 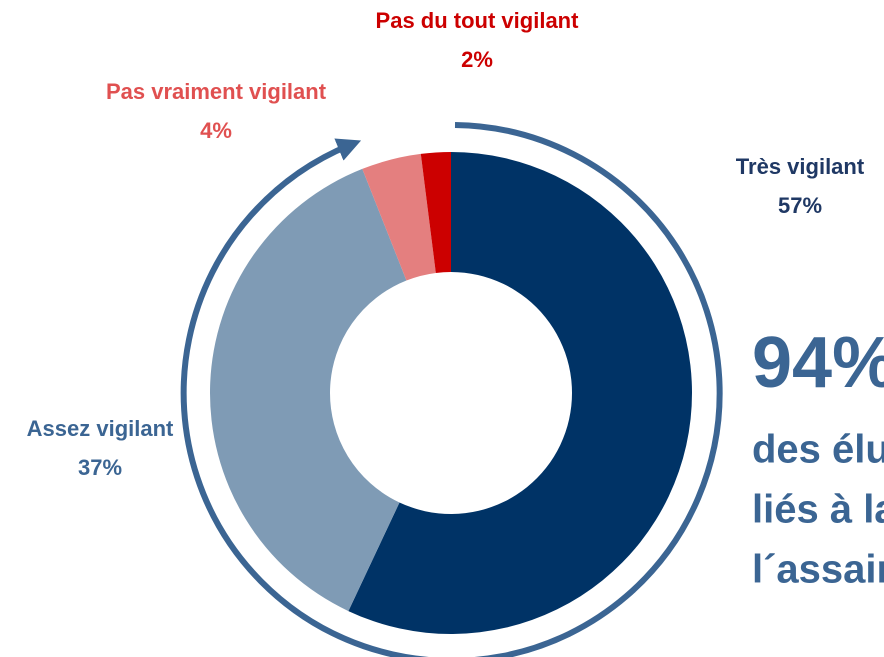 I want to click on annotation-figure: 94%, so click(x=818, y=363).